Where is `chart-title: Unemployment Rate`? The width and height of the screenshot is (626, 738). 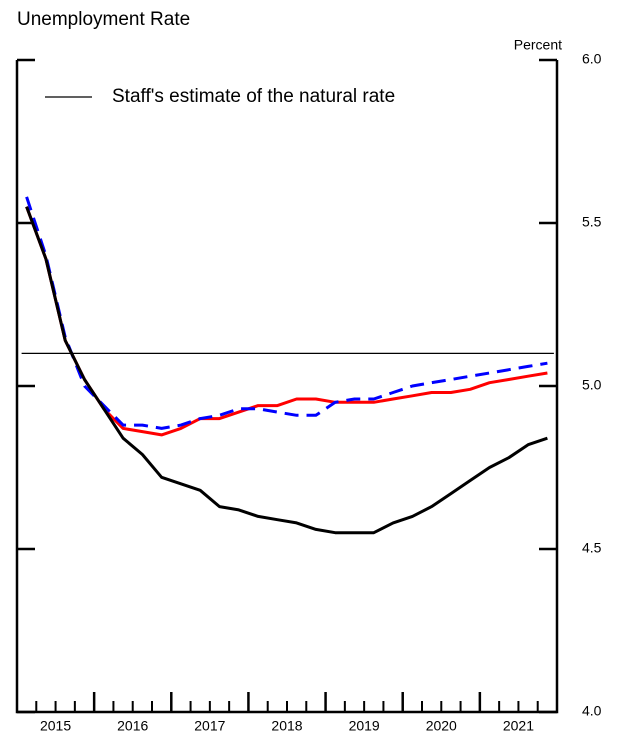 chart-title: Unemployment Rate is located at coordinates (103, 19).